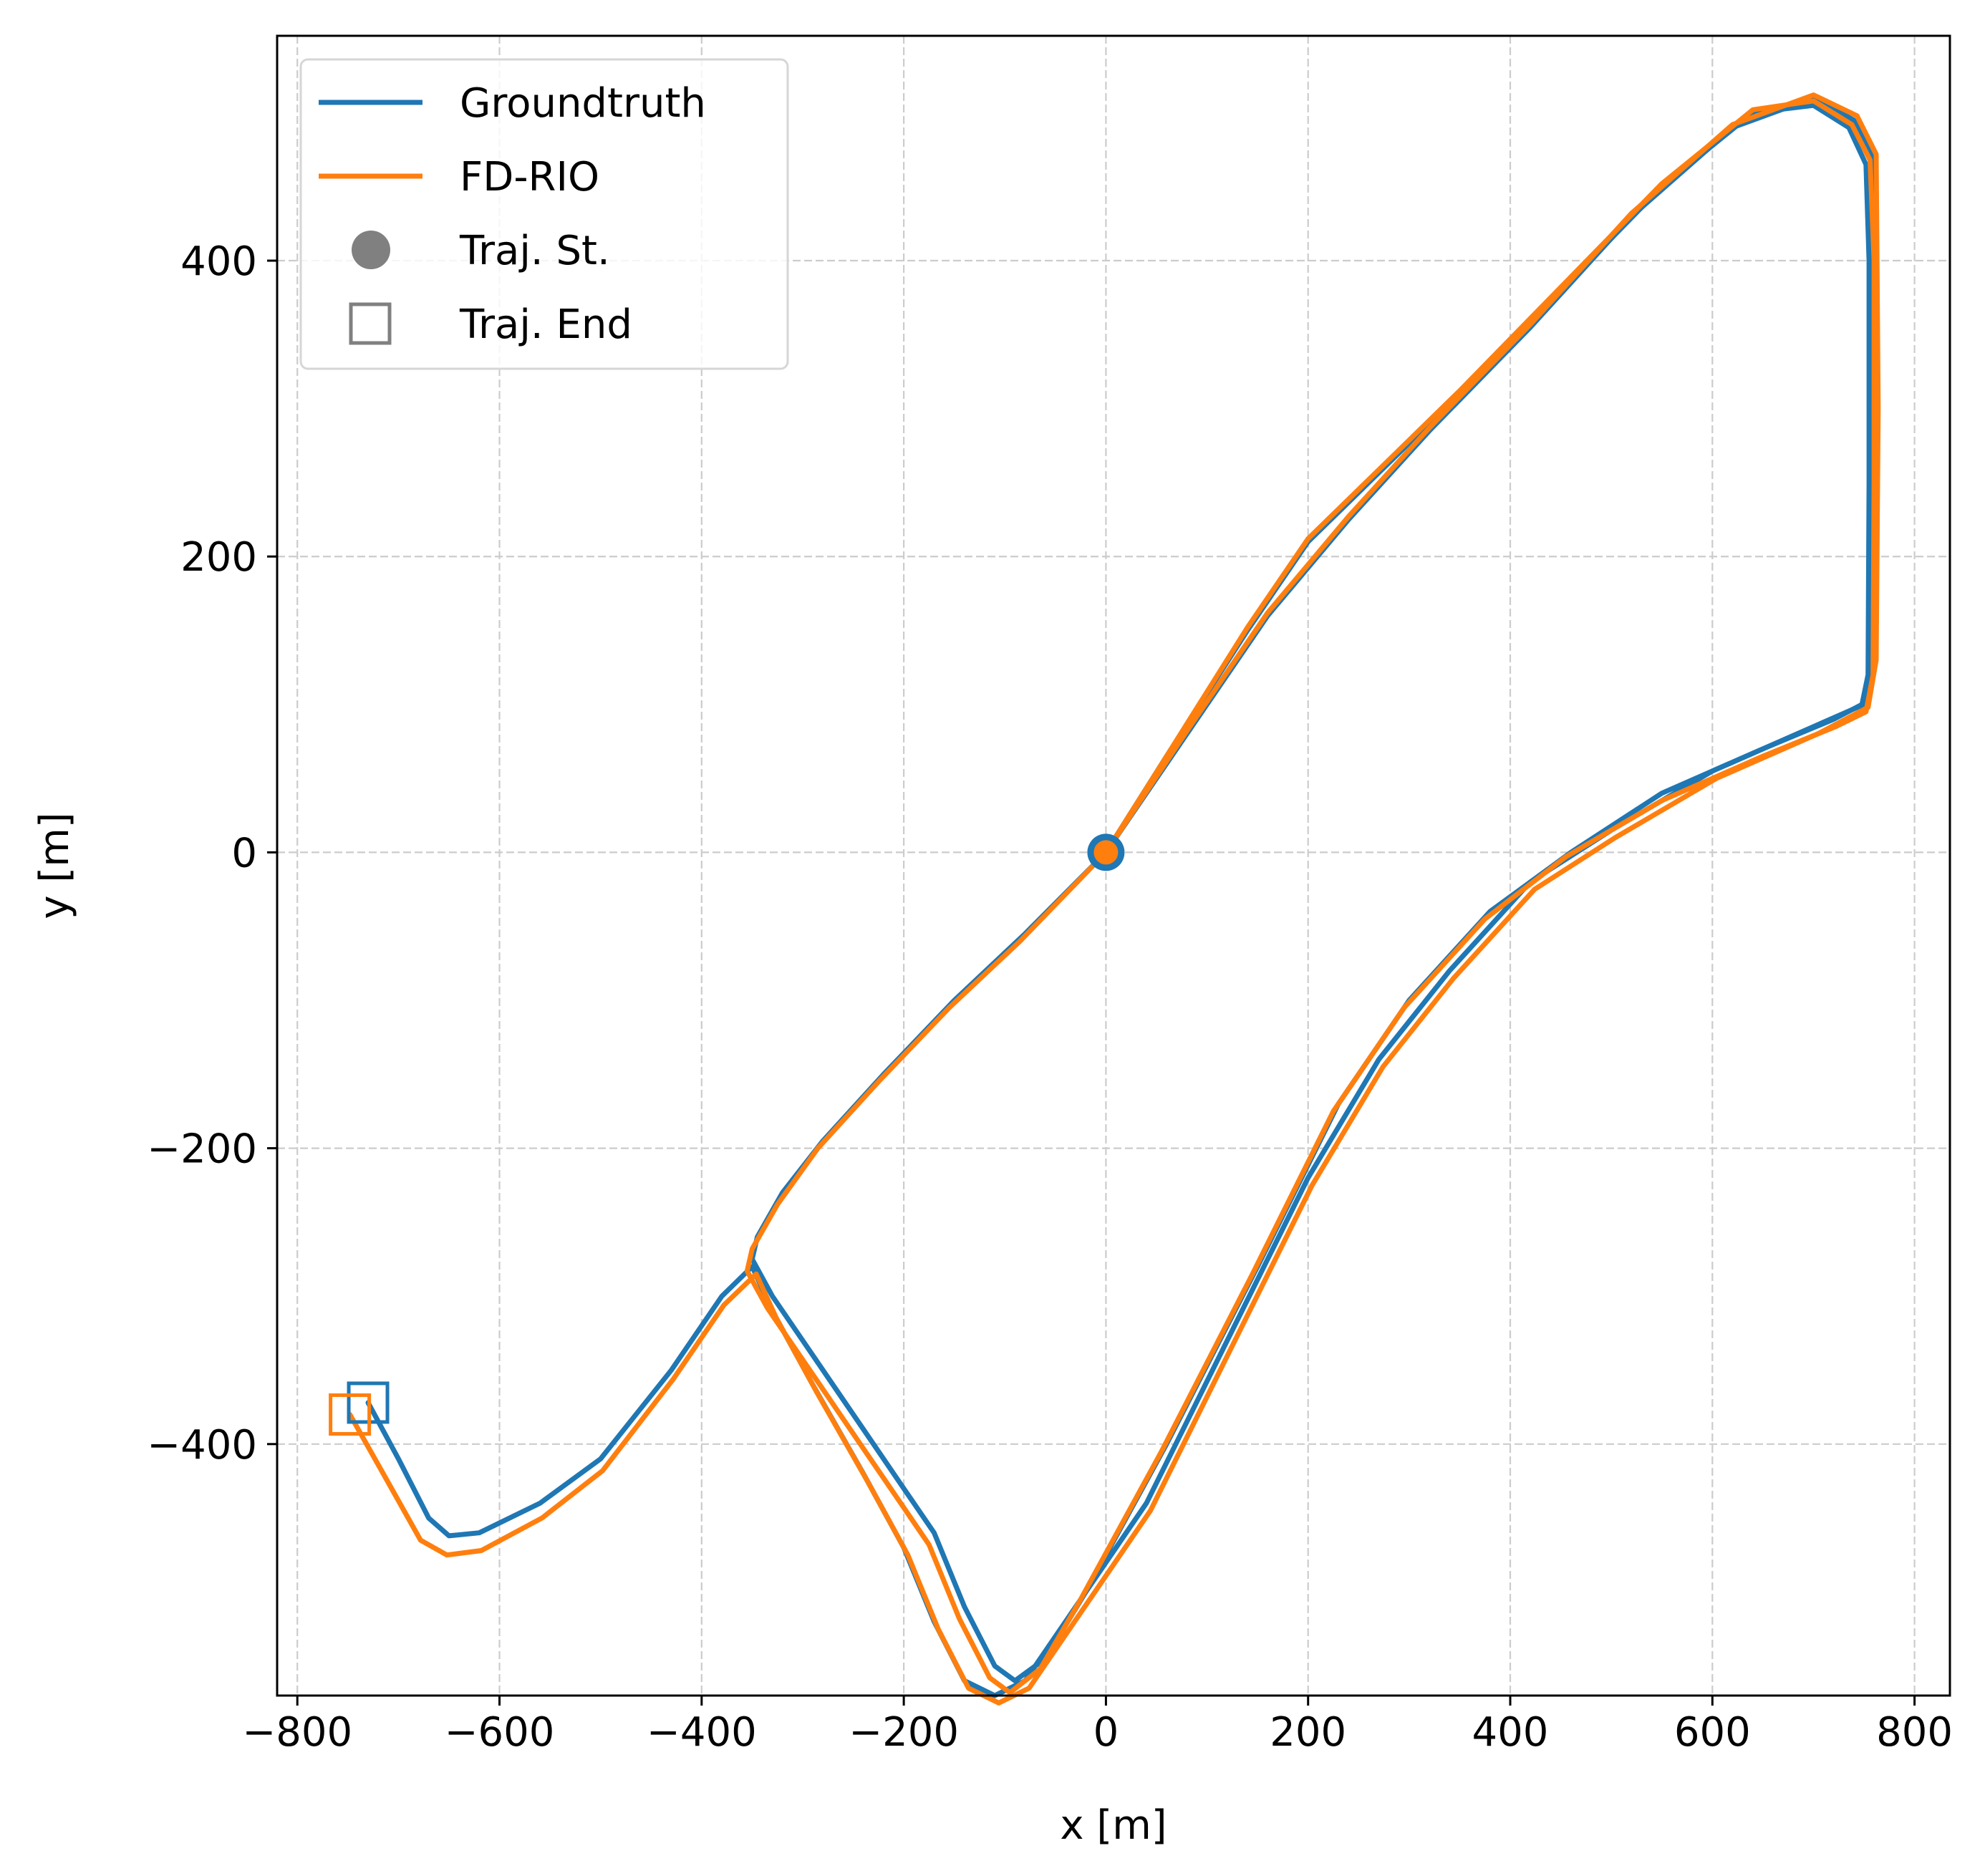 This screenshot has width=1985, height=1876. I want to click on legend-label: Traj. St., so click(534, 251).